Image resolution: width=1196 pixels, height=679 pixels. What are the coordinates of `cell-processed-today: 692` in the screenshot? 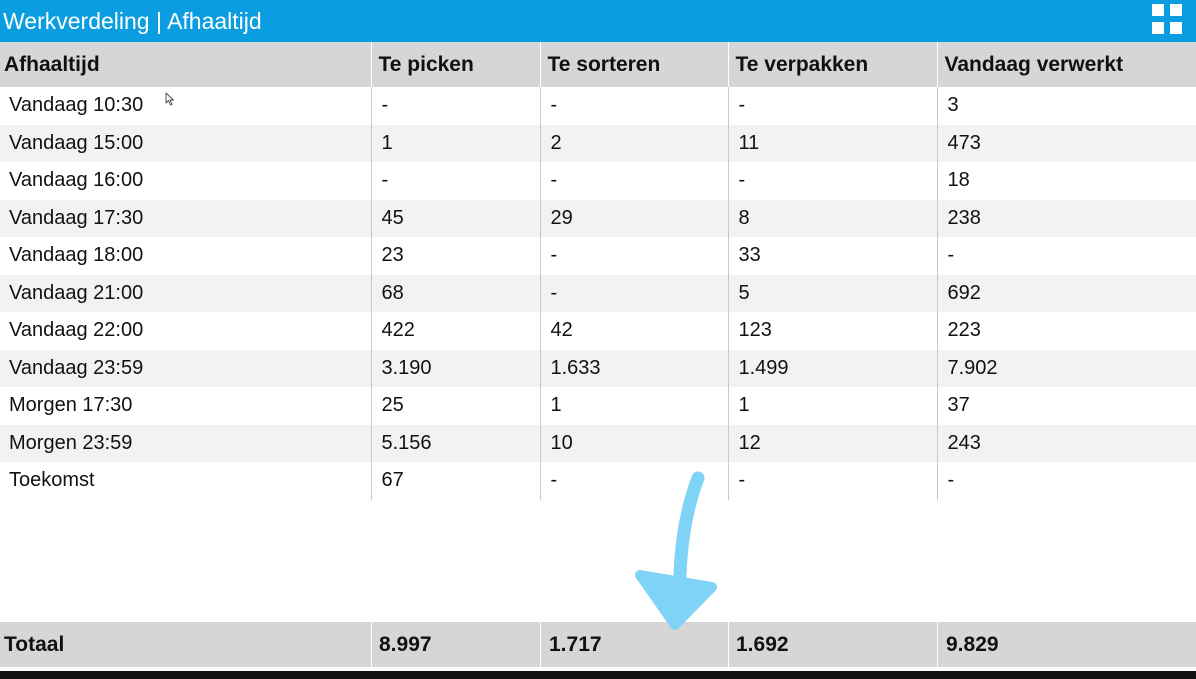 It's located at (1066, 293).